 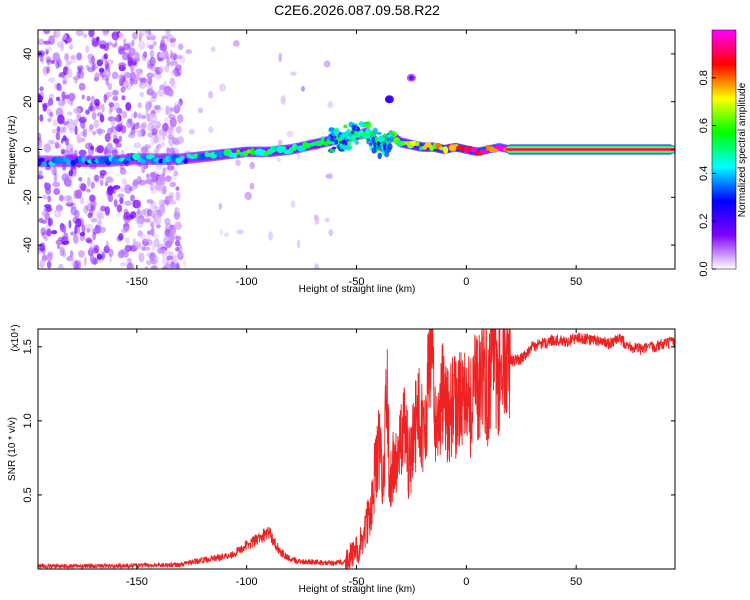 What do you see at coordinates (28, 54) in the screenshot?
I see `spectrogram-y-tick-label: 40` at bounding box center [28, 54].